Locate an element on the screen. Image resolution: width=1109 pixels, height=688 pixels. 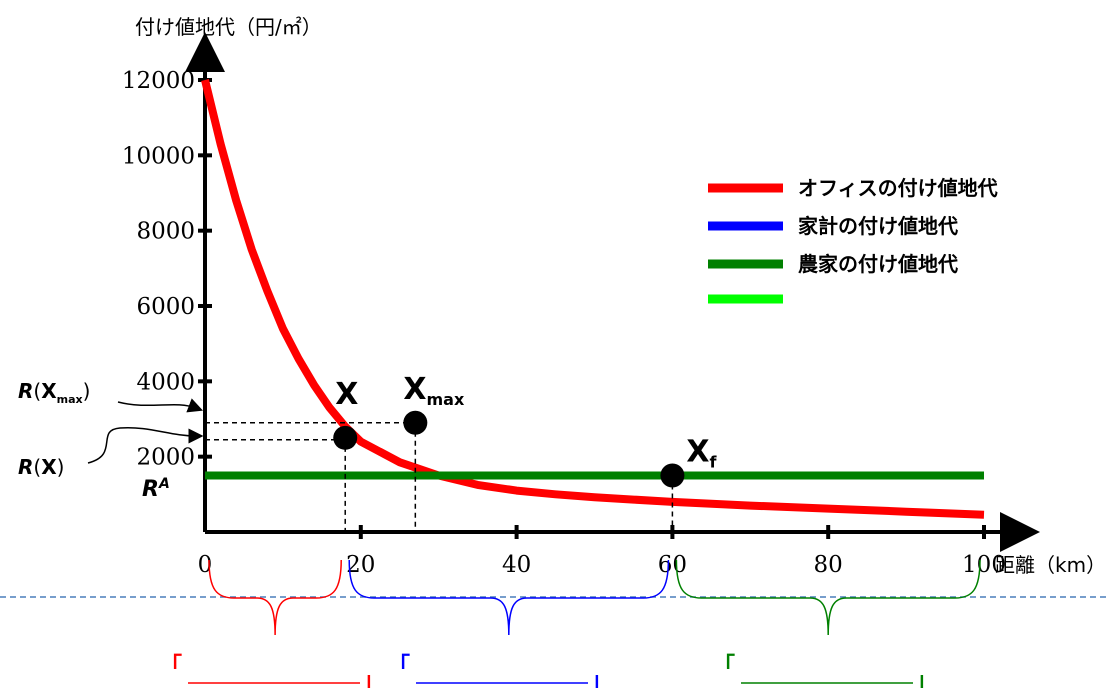
x-axis-title: 距離（km） is located at coordinates (1050, 565).